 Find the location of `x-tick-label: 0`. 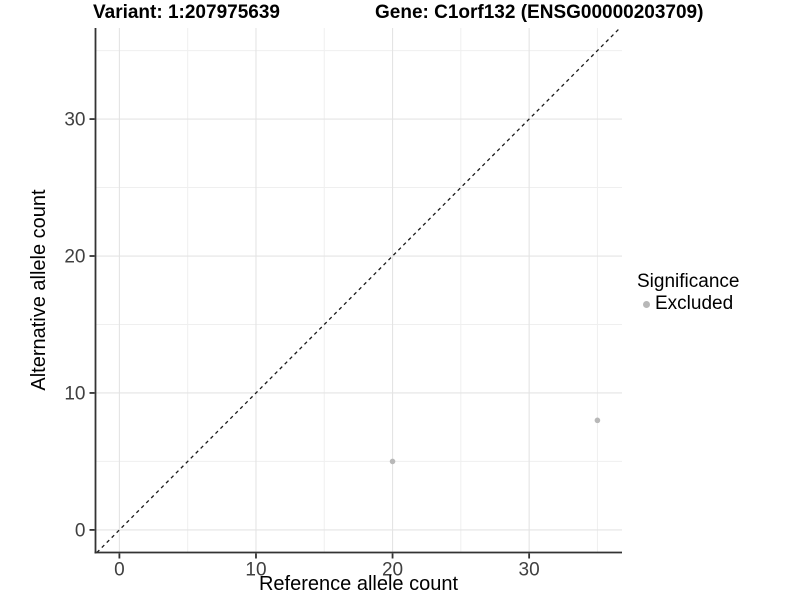

x-tick-label: 0 is located at coordinates (119, 570).